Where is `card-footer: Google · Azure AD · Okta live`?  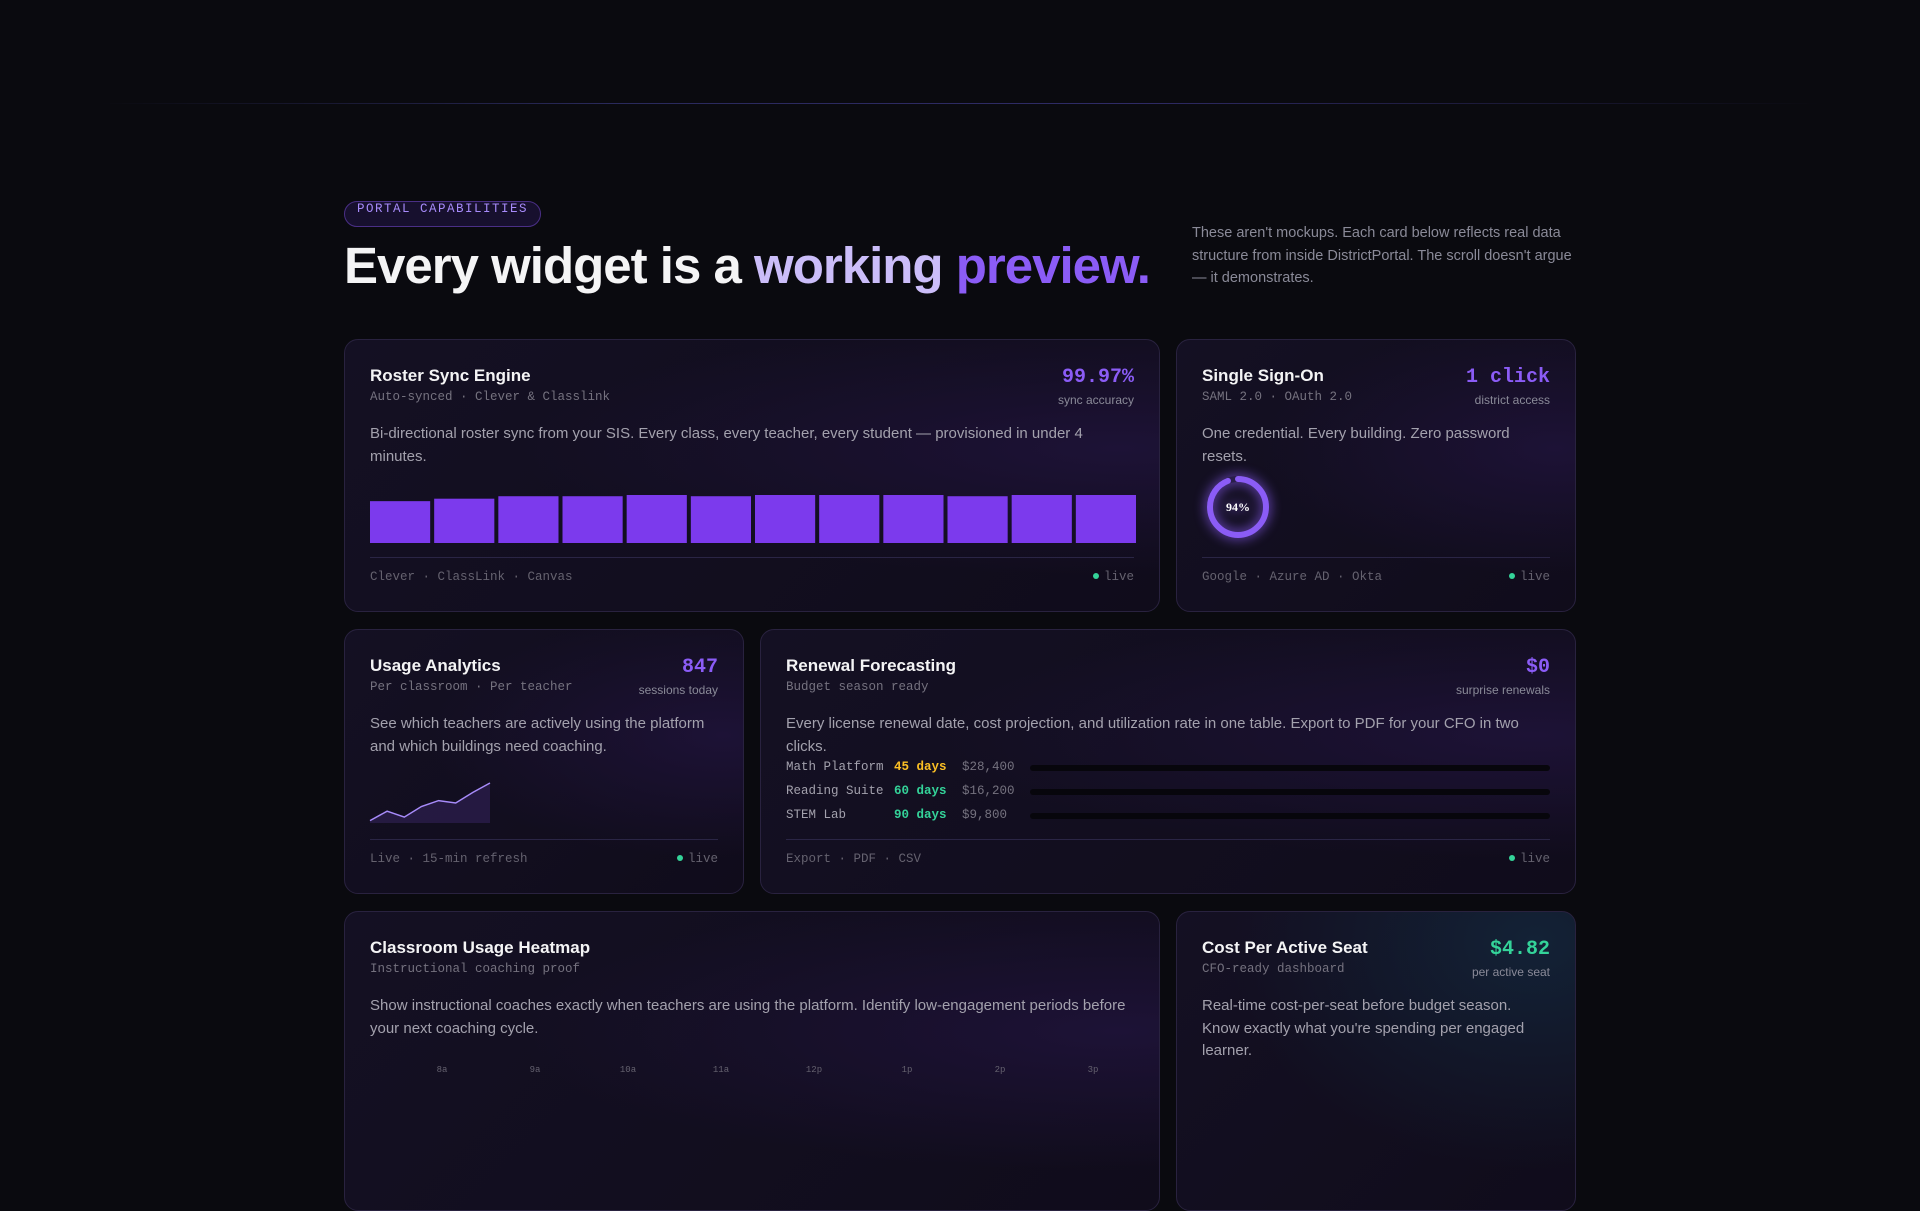
card-footer: Google · Azure AD · Okta live is located at coordinates (1376, 584).